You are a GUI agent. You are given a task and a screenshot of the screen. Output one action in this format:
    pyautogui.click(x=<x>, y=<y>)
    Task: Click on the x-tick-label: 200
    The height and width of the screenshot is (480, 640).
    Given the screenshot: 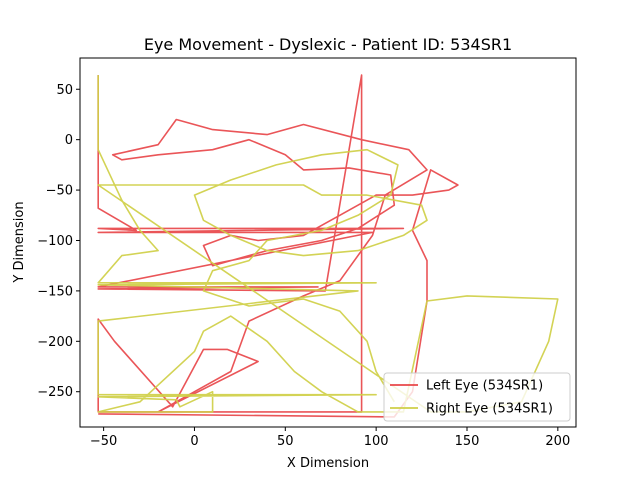 What is the action you would take?
    pyautogui.click(x=557, y=441)
    